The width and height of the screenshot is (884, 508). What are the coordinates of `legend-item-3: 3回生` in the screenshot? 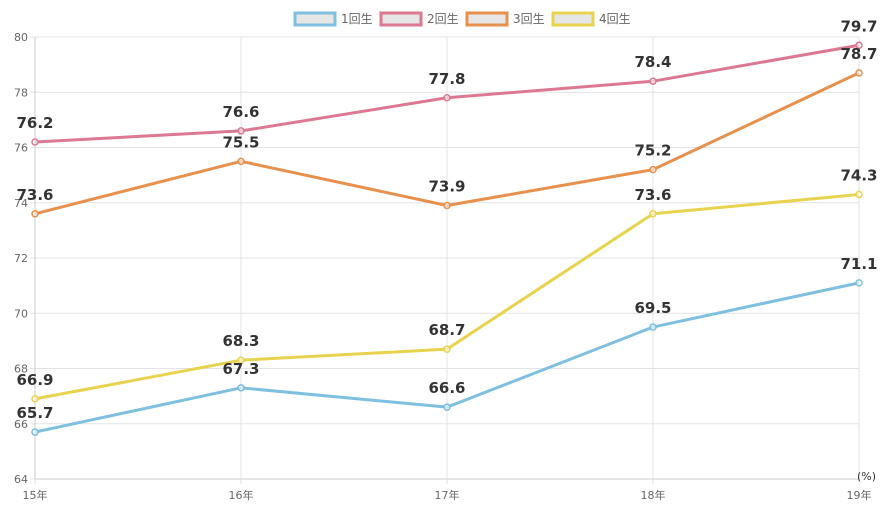 It's located at (505, 19).